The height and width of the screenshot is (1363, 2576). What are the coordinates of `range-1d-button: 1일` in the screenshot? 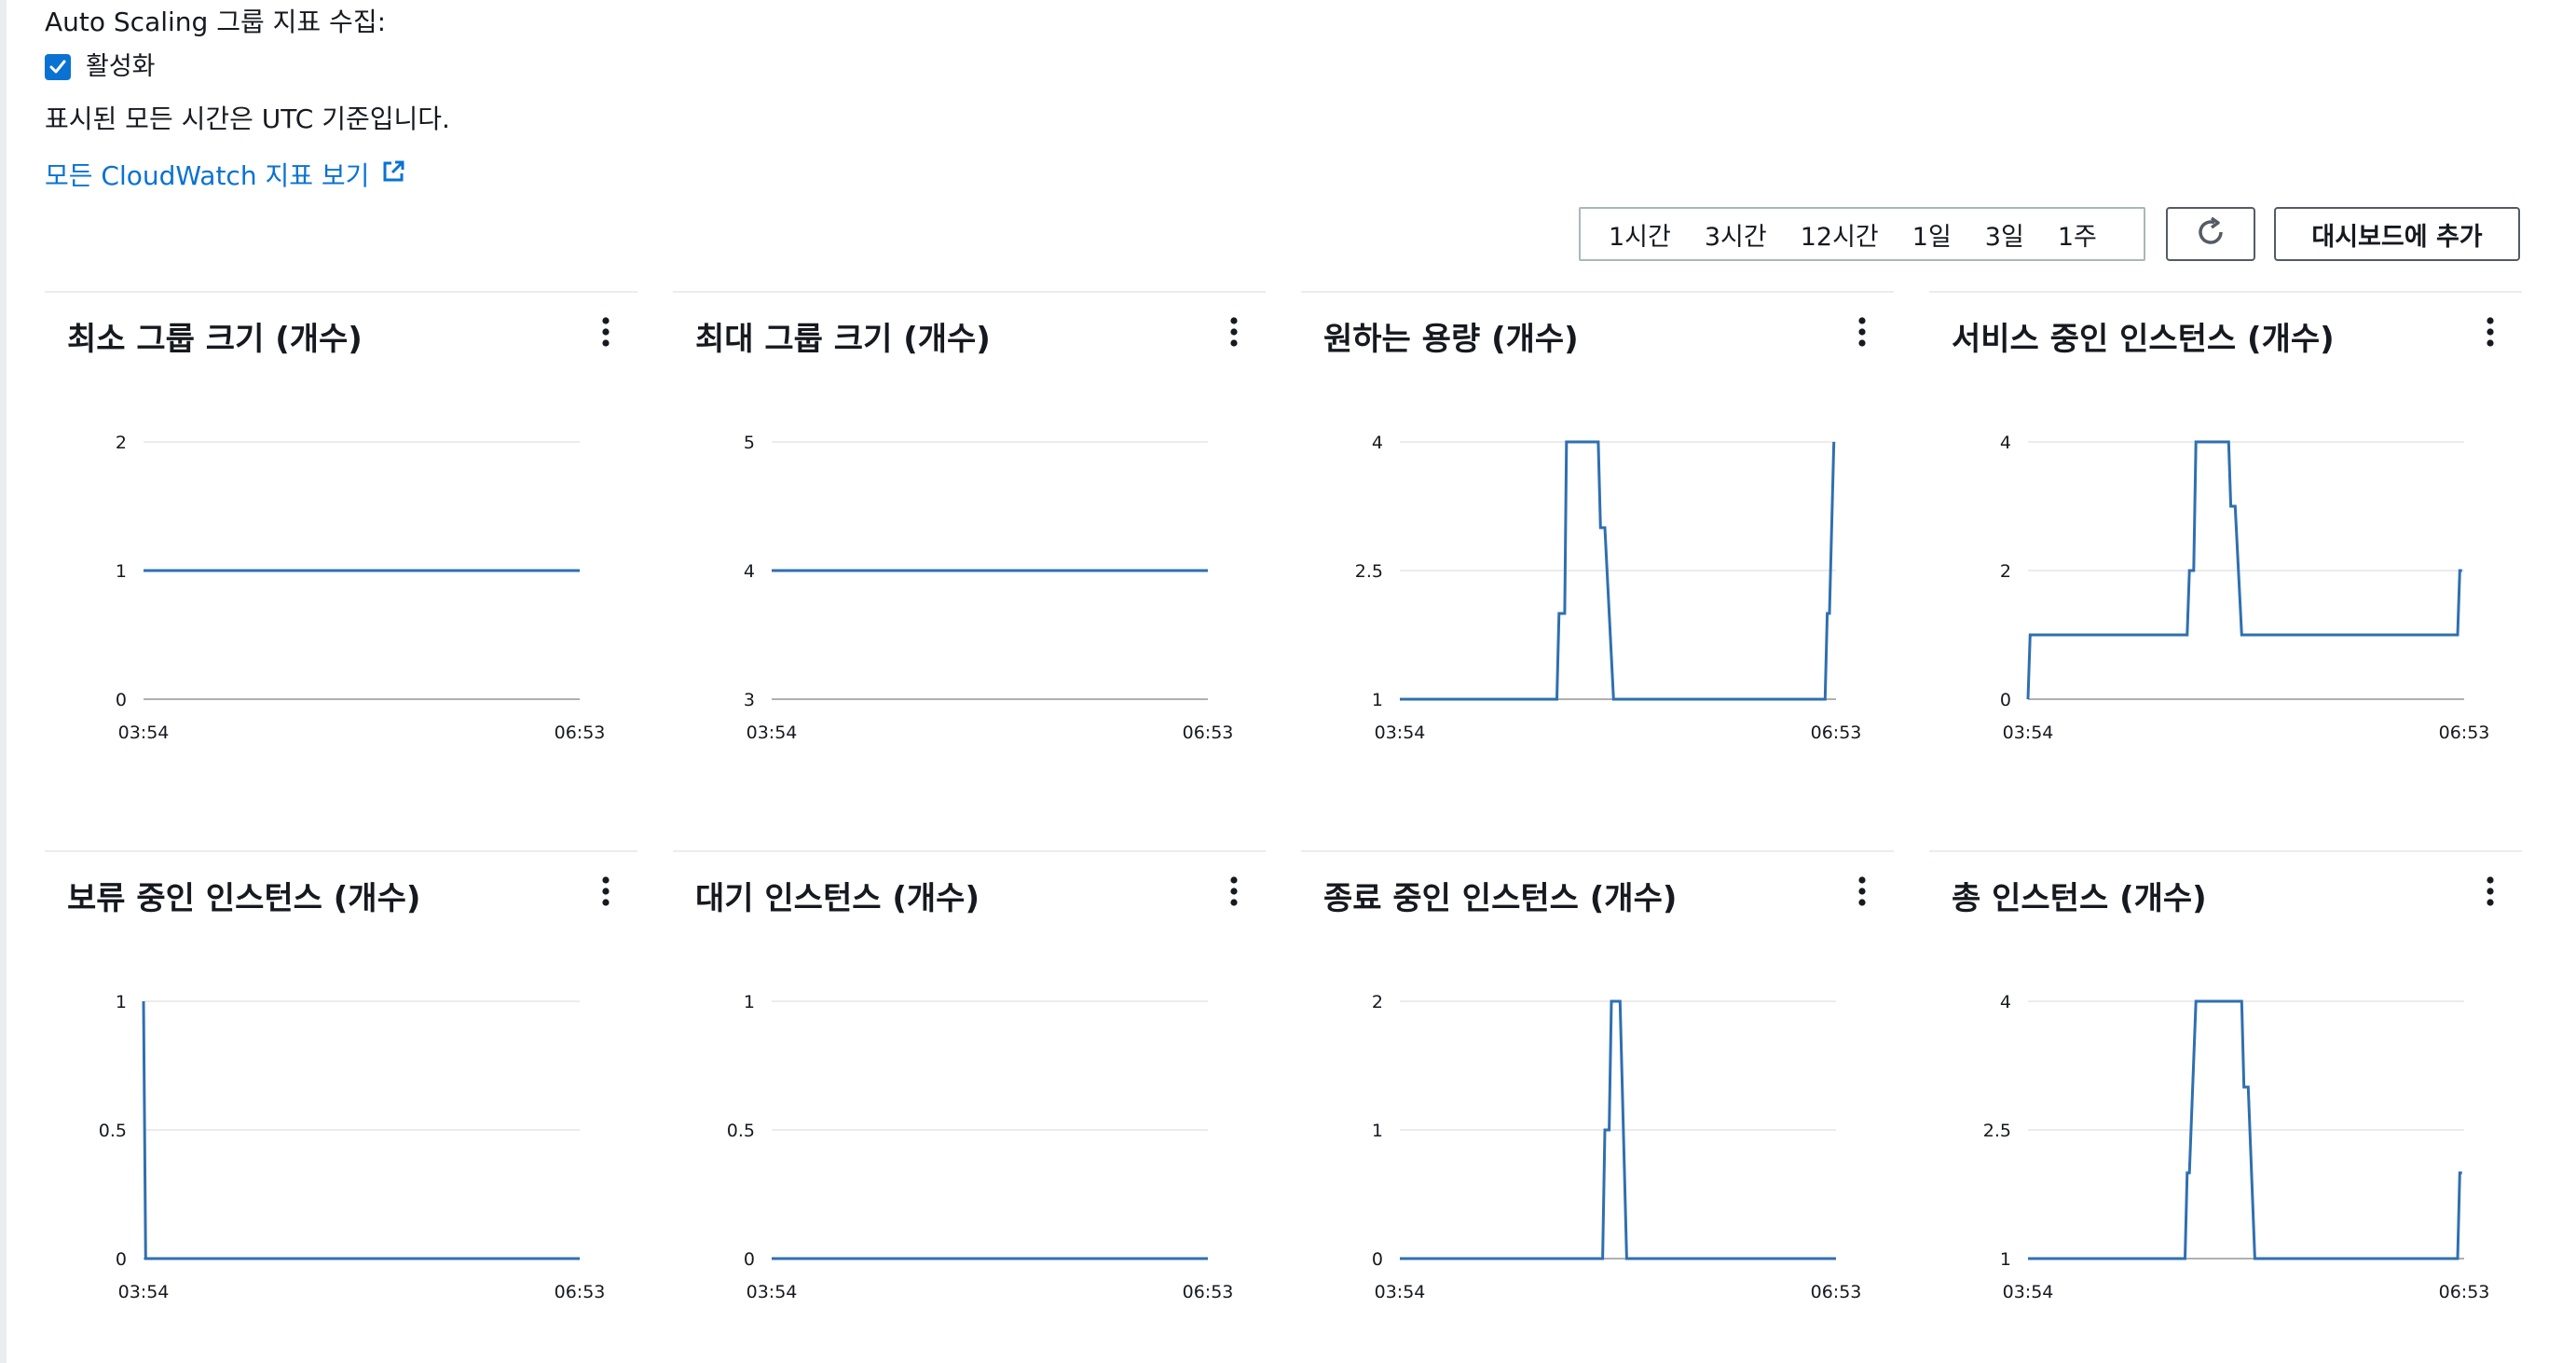 It's located at (1931, 237).